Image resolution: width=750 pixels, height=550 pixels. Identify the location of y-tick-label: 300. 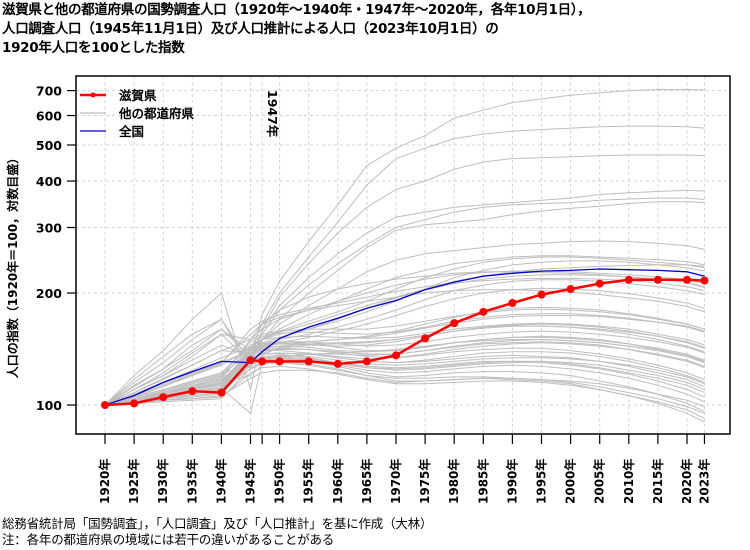
(49, 228).